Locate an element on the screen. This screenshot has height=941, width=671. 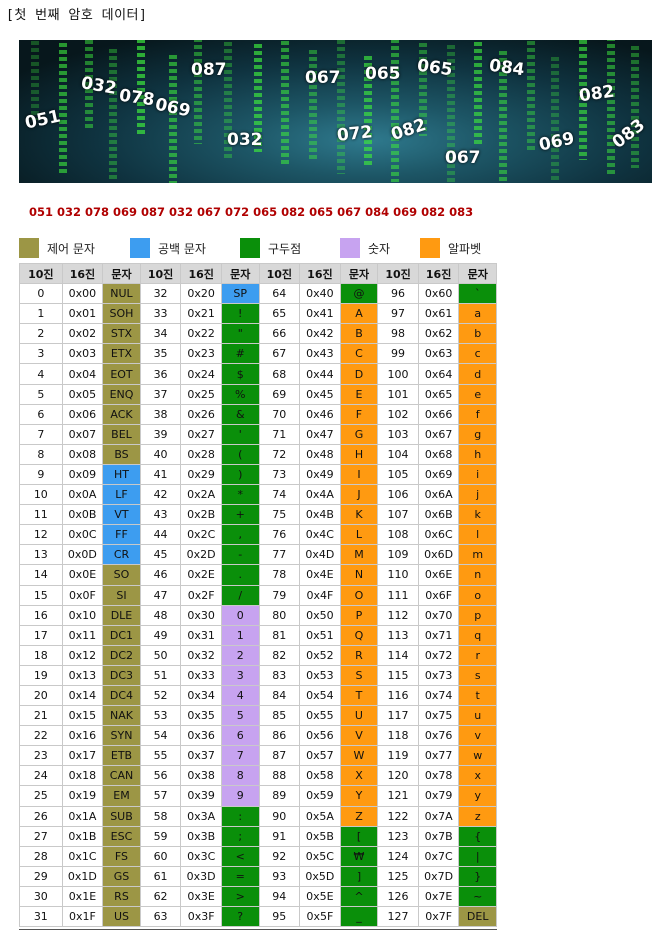
legend-item: 숫자 is located at coordinates (365, 248).